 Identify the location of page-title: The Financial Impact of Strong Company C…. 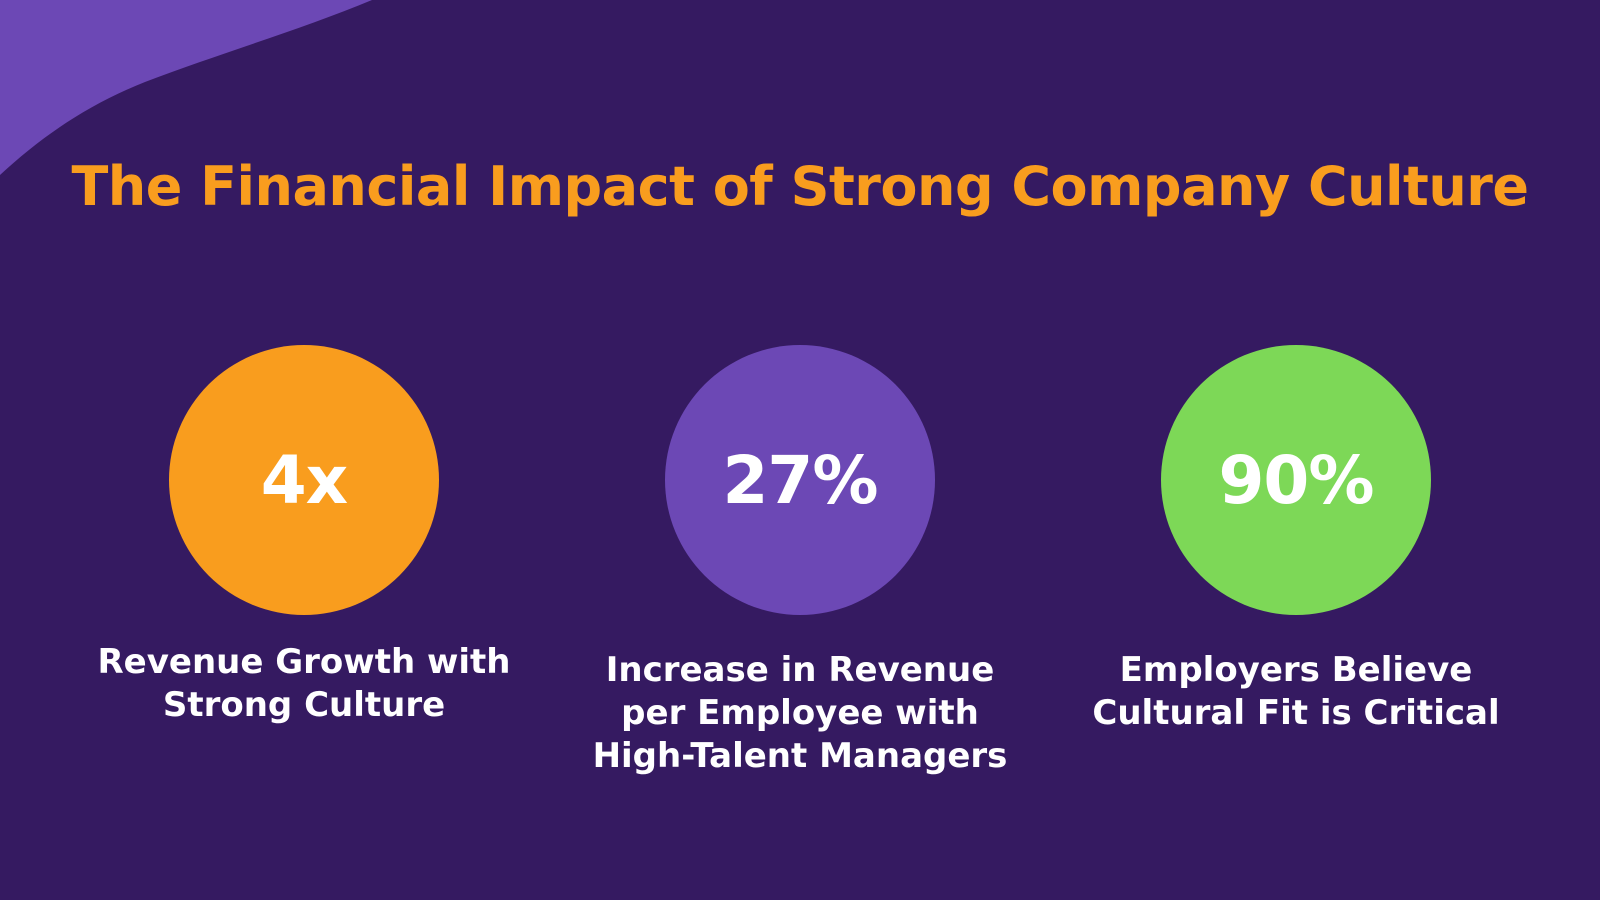
(800, 186).